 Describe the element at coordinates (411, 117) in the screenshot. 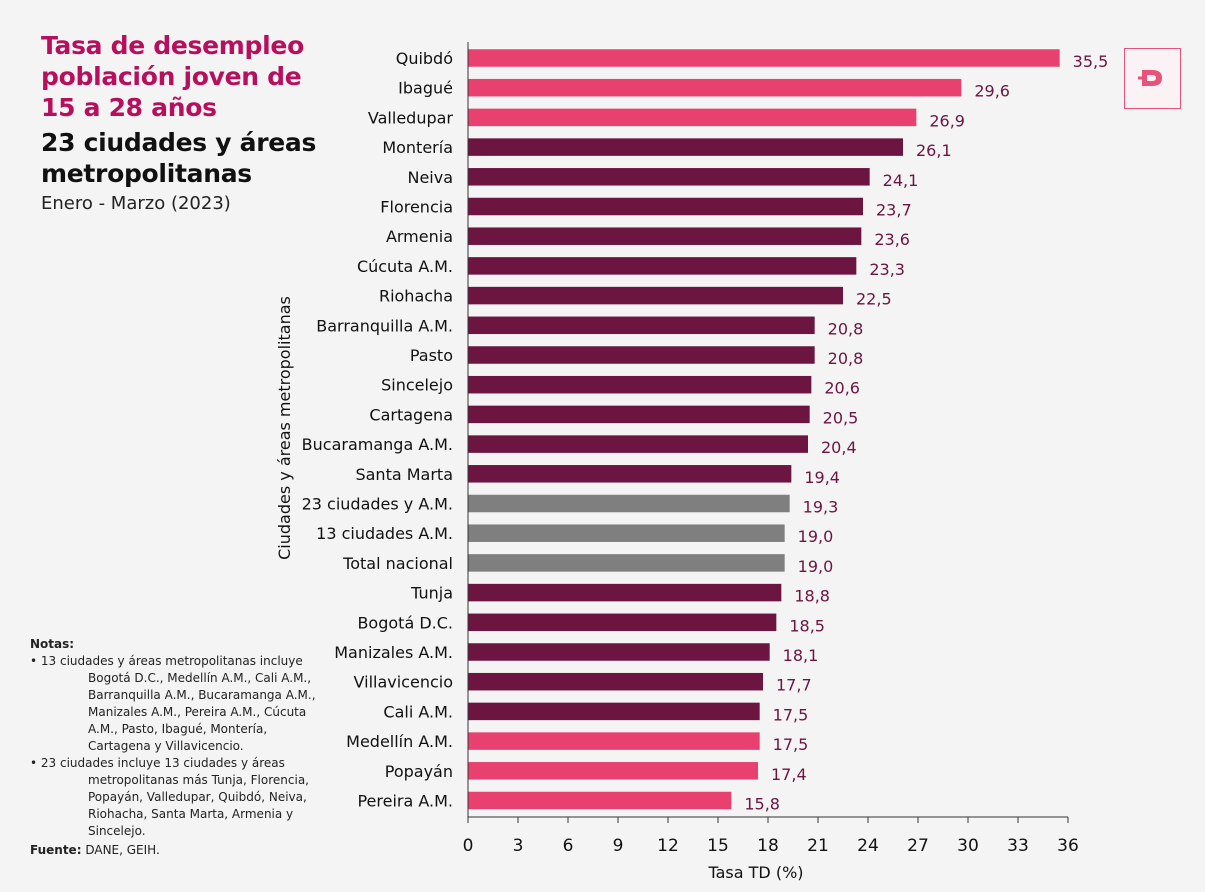

I see `category-label: Valledupar` at that location.